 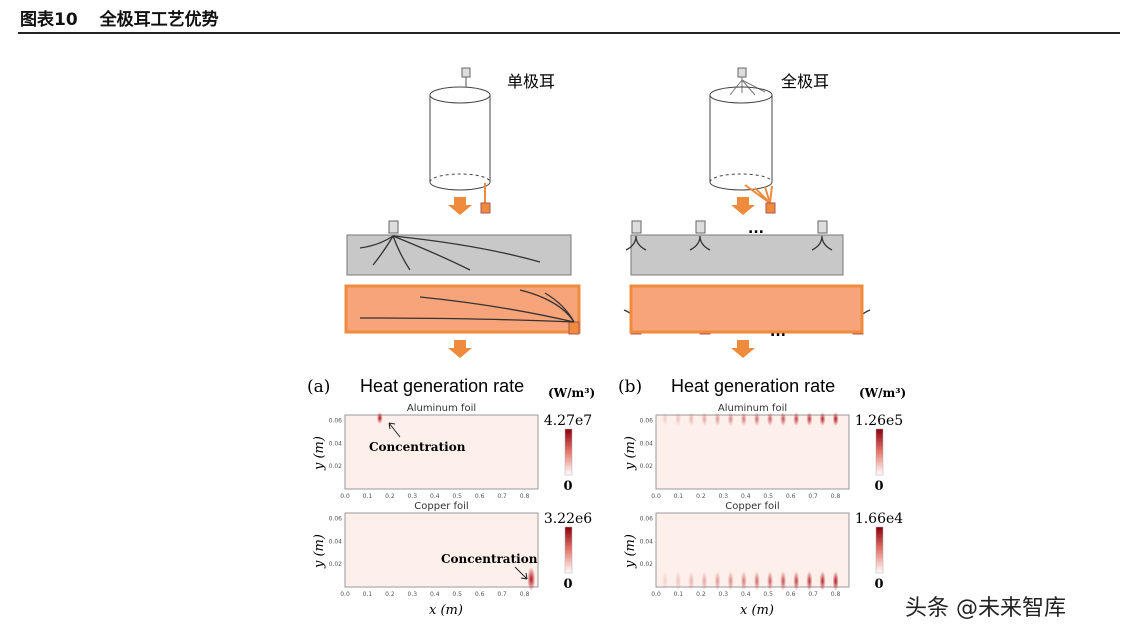 What do you see at coordinates (882, 393) in the screenshot?
I see `unit-label: (W/m³)` at bounding box center [882, 393].